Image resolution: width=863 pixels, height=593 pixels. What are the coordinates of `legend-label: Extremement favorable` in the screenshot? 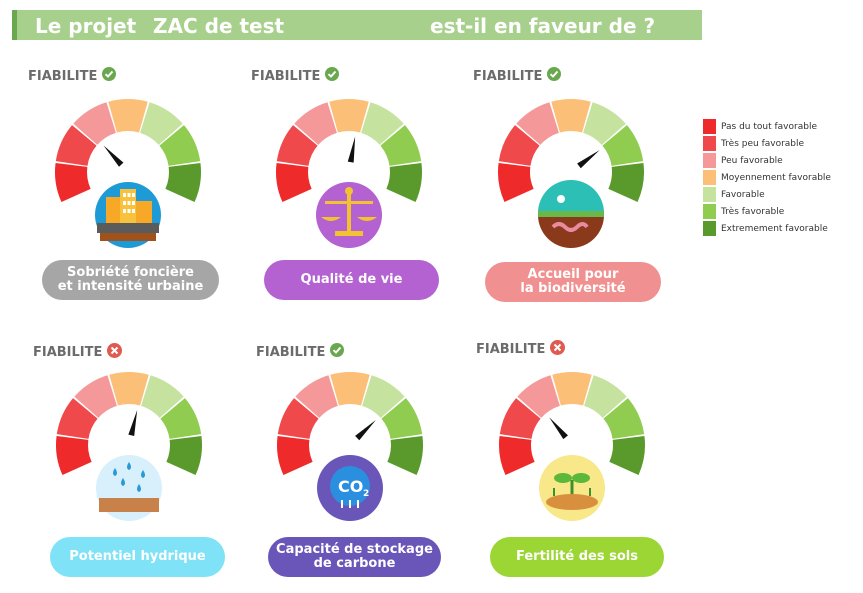 It's located at (774, 228).